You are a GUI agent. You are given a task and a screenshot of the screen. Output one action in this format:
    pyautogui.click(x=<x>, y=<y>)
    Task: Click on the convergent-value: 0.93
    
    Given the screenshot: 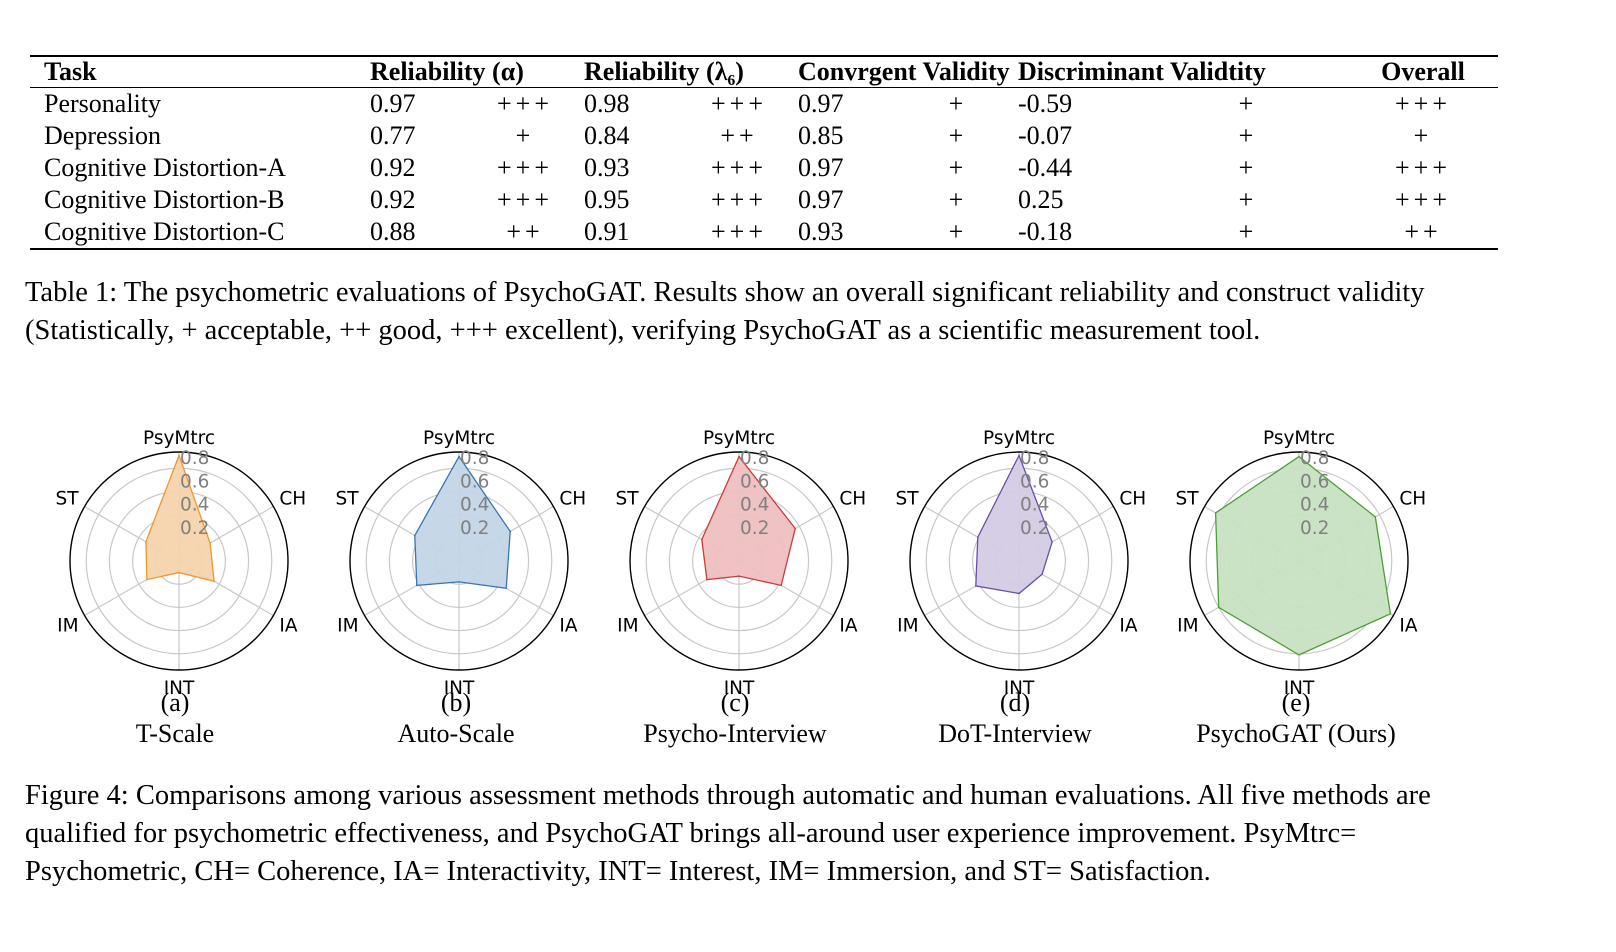 What is the action you would take?
    pyautogui.click(x=821, y=231)
    